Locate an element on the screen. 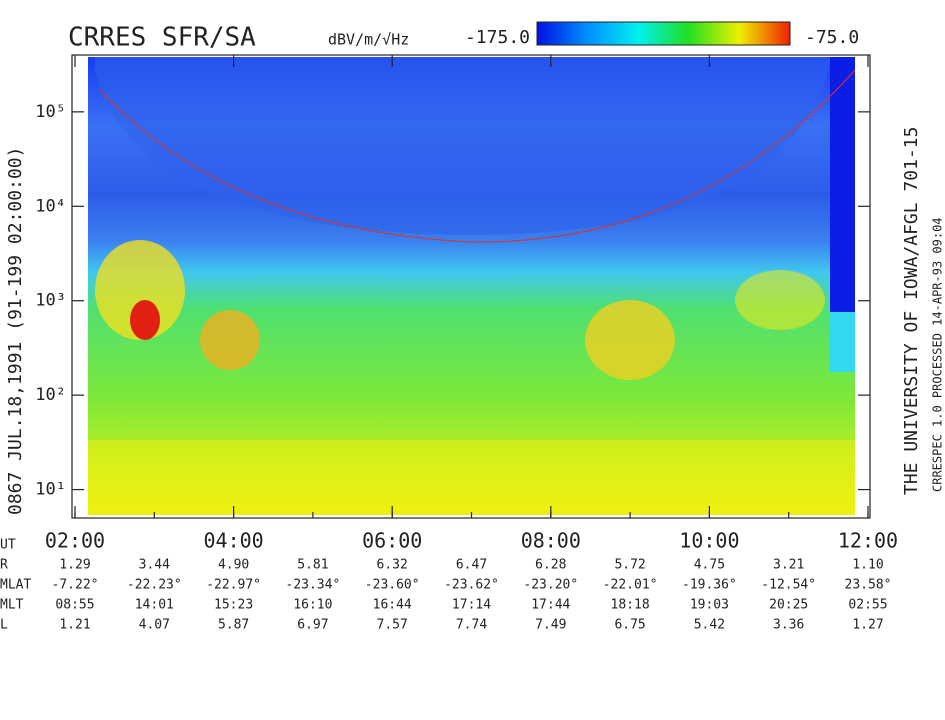 Image resolution: width=945 pixels, height=720 pixels. y-tick-label: 10⁵ is located at coordinates (50, 112).